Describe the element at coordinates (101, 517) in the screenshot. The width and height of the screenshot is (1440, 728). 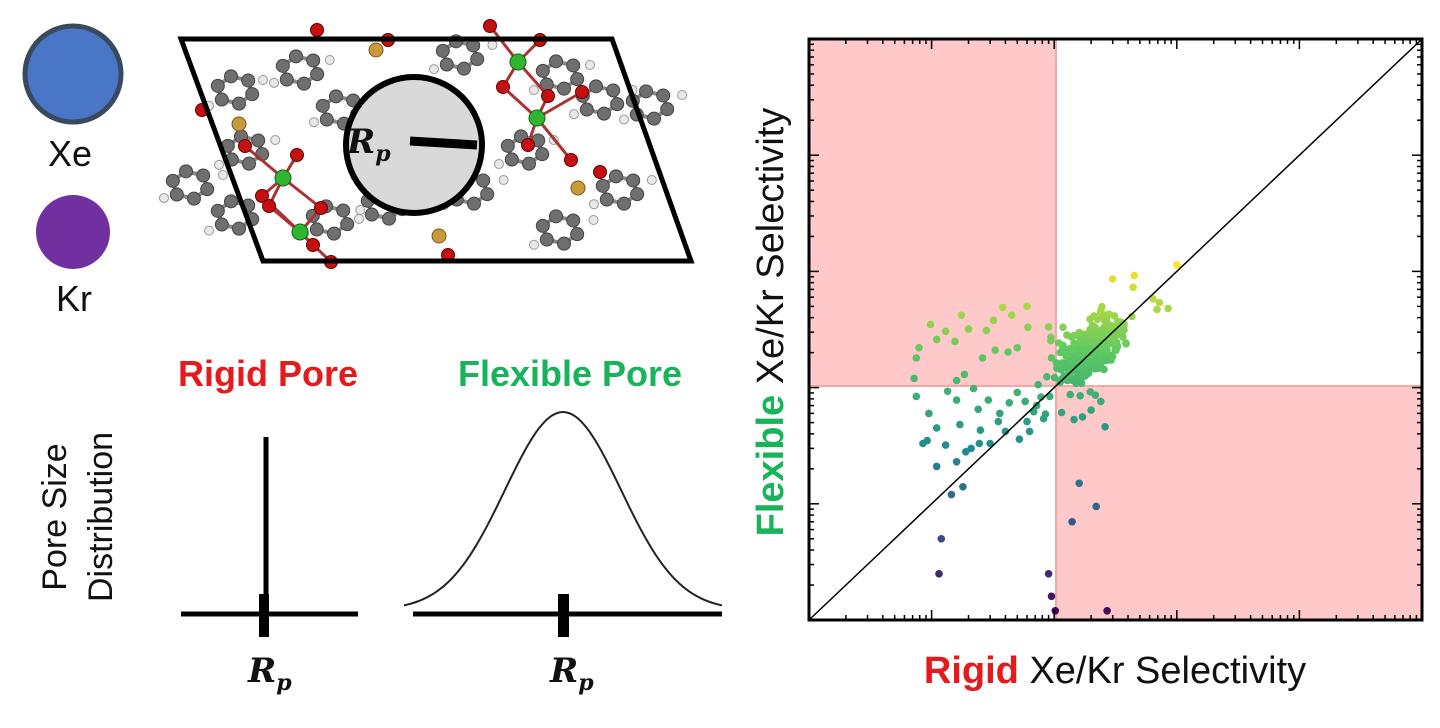
I see `psd-ylabel-line2: Distribution` at that location.